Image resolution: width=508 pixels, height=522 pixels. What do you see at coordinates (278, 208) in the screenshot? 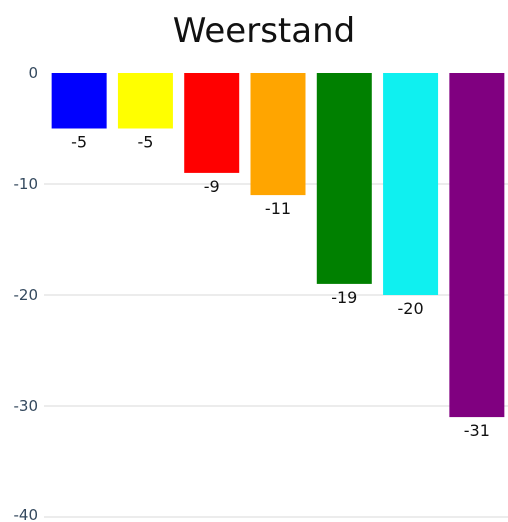
I see `bar-value-label: -11` at bounding box center [278, 208].